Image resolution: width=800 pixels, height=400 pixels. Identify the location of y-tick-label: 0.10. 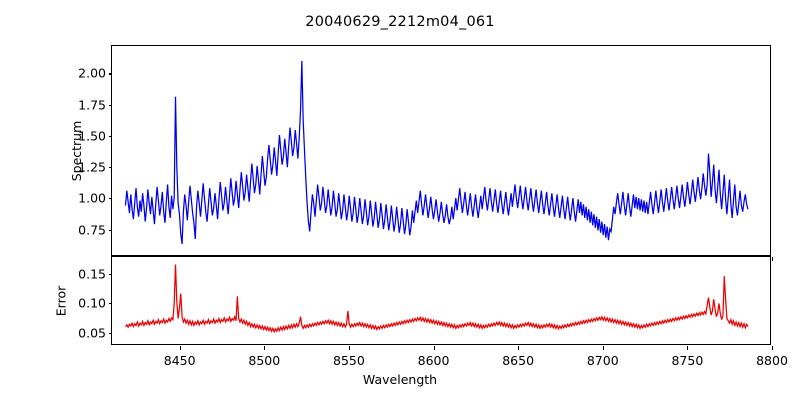
(92, 303).